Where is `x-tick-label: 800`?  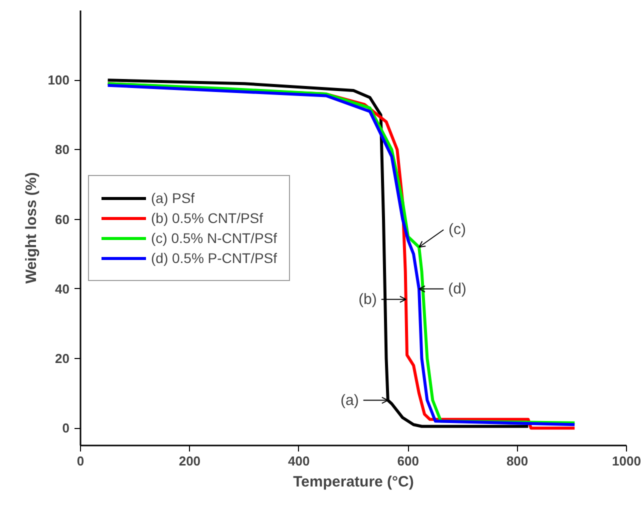 x-tick-label: 800 is located at coordinates (517, 461).